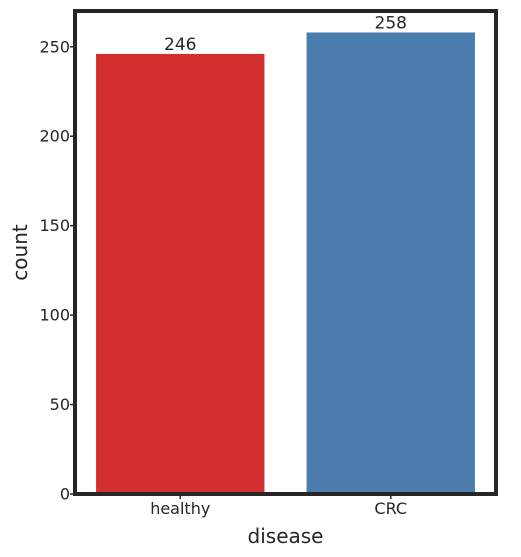  I want to click on x-tick-label: healthy, so click(180, 508).